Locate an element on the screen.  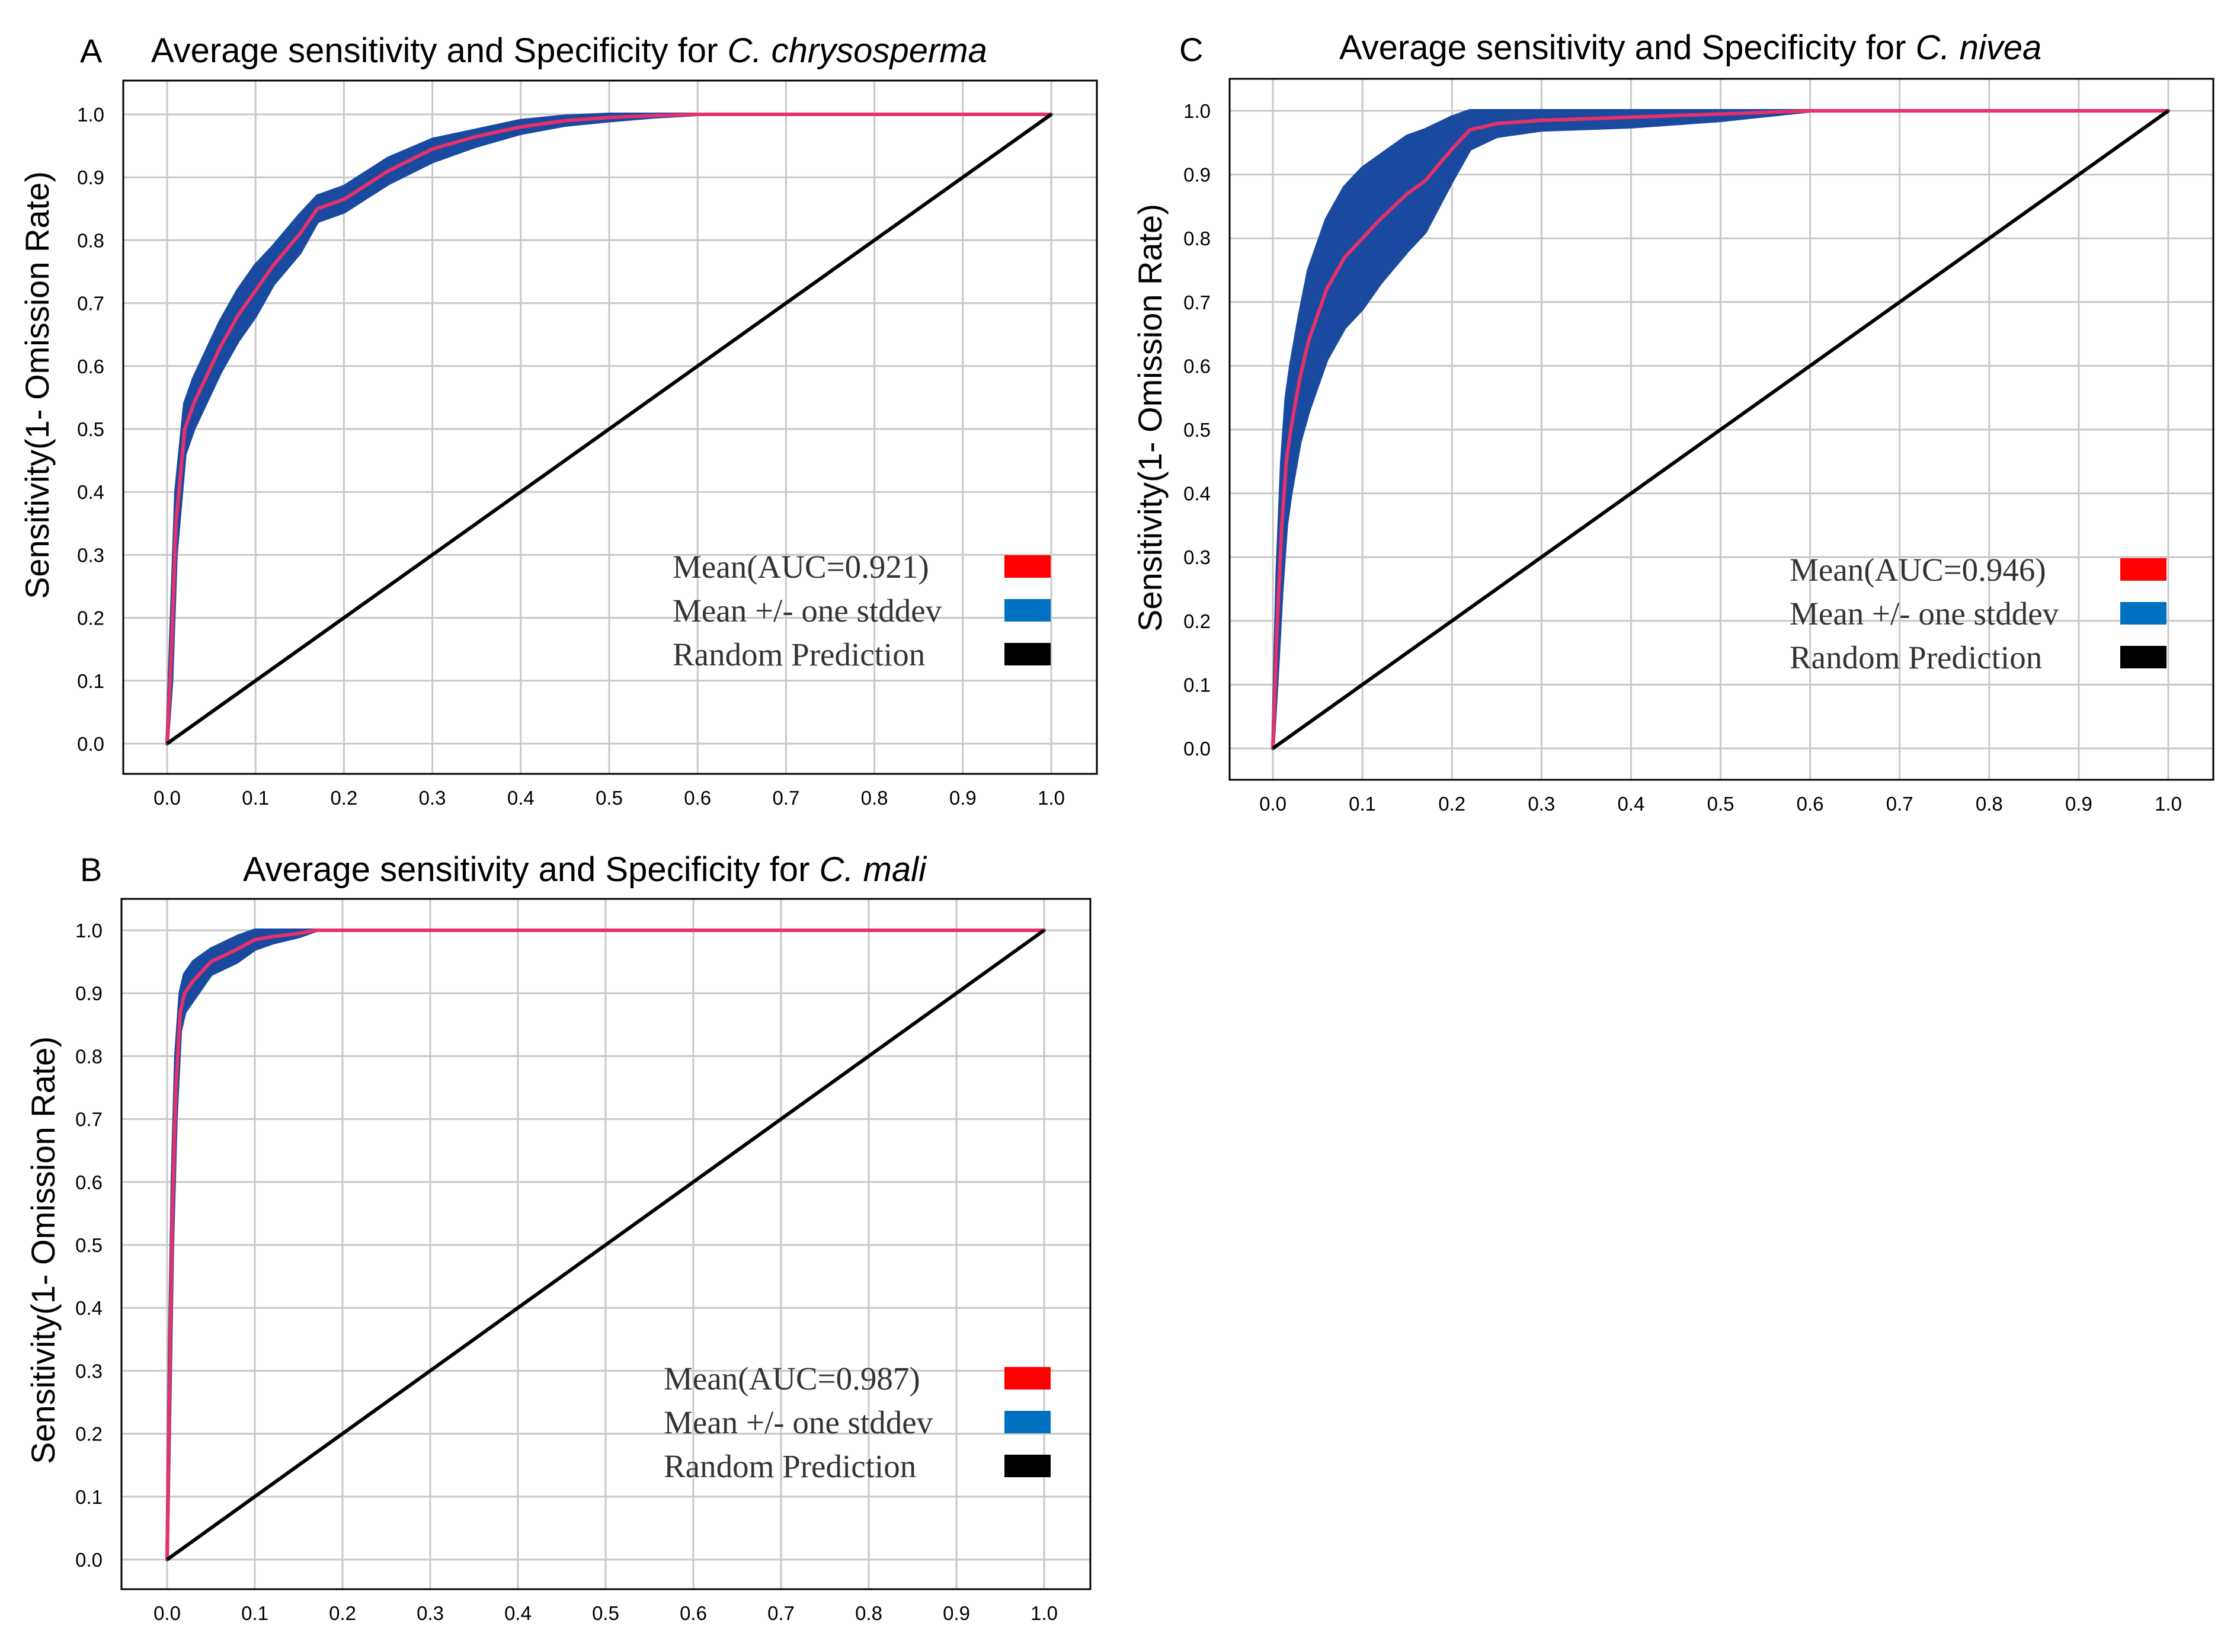
panel-letter: B is located at coordinates (91, 869).